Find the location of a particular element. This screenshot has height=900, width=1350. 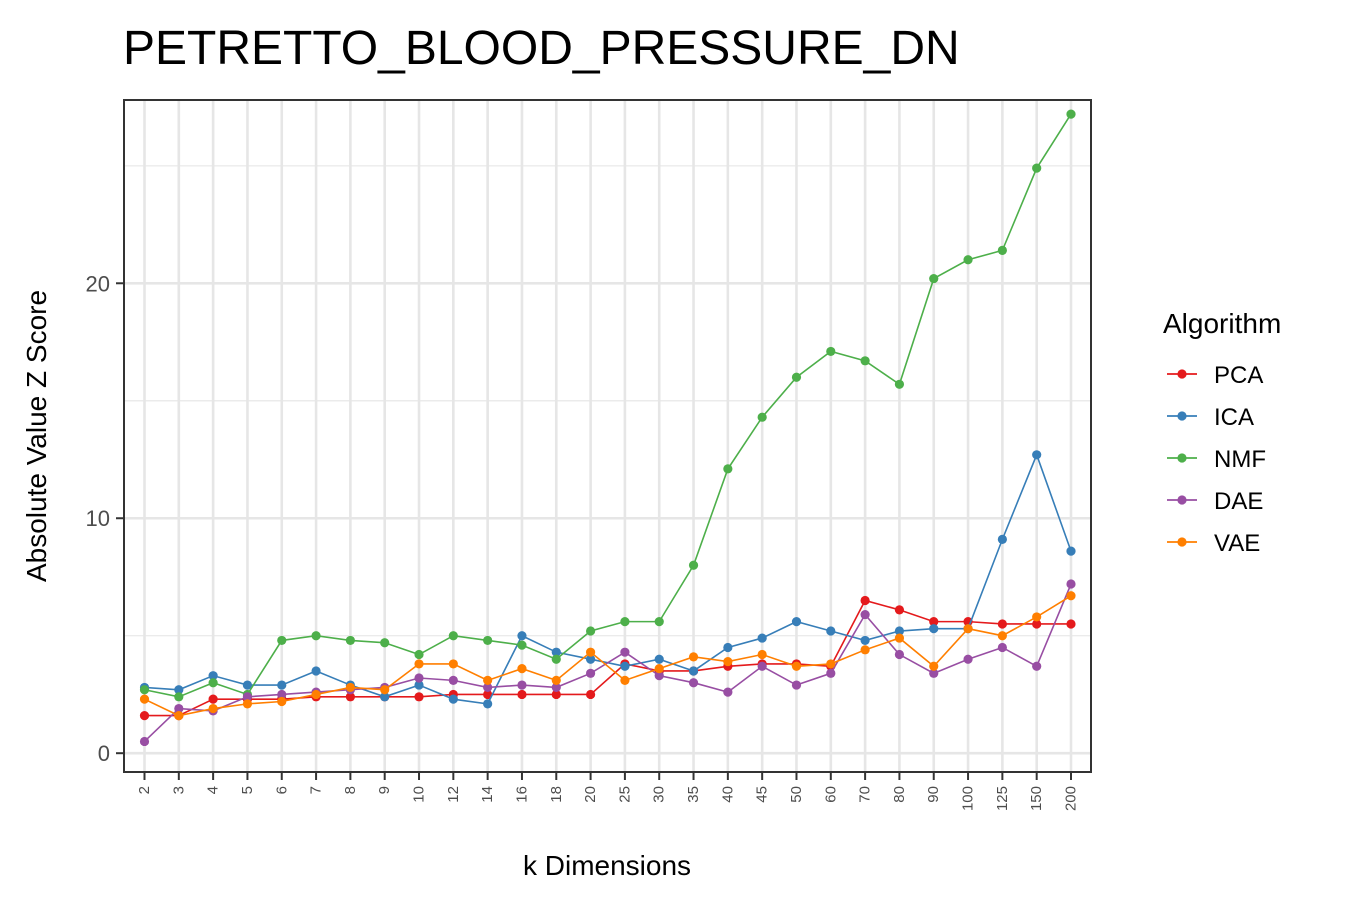

legend-label: PCA is located at coordinates (1238, 375).